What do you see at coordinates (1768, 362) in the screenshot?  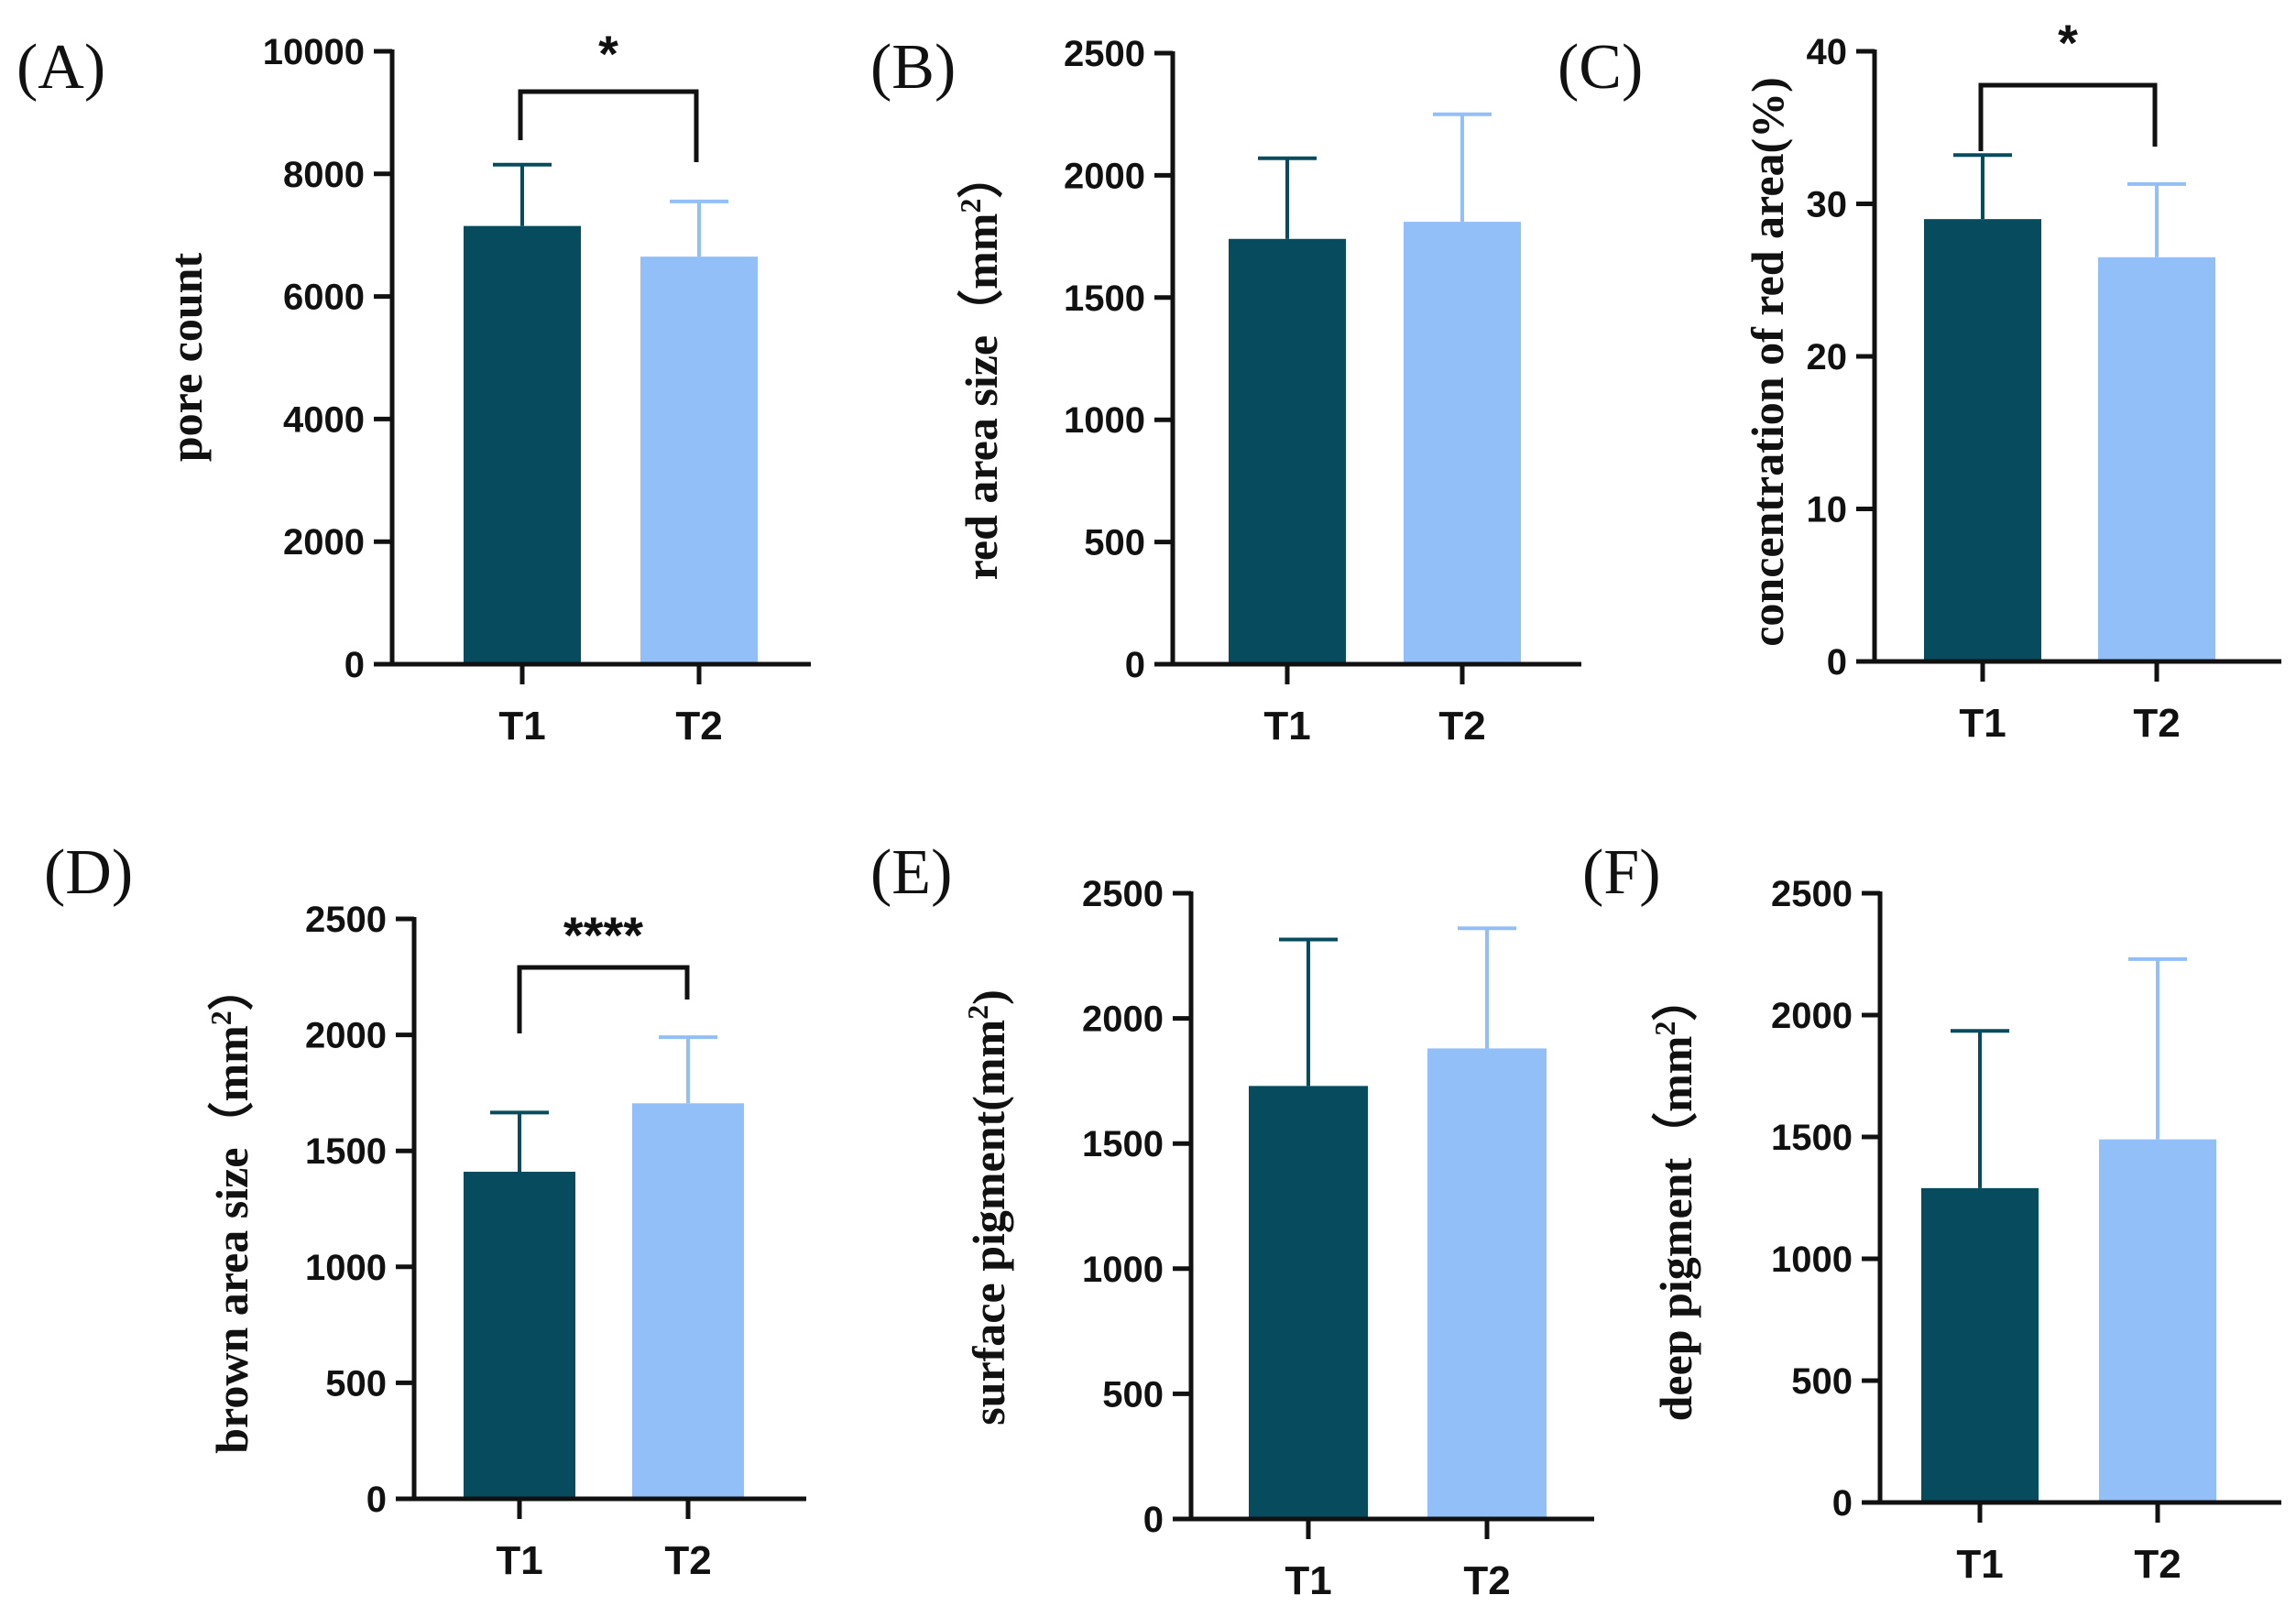 I see `y-axis-label: concentration of red area(%)` at bounding box center [1768, 362].